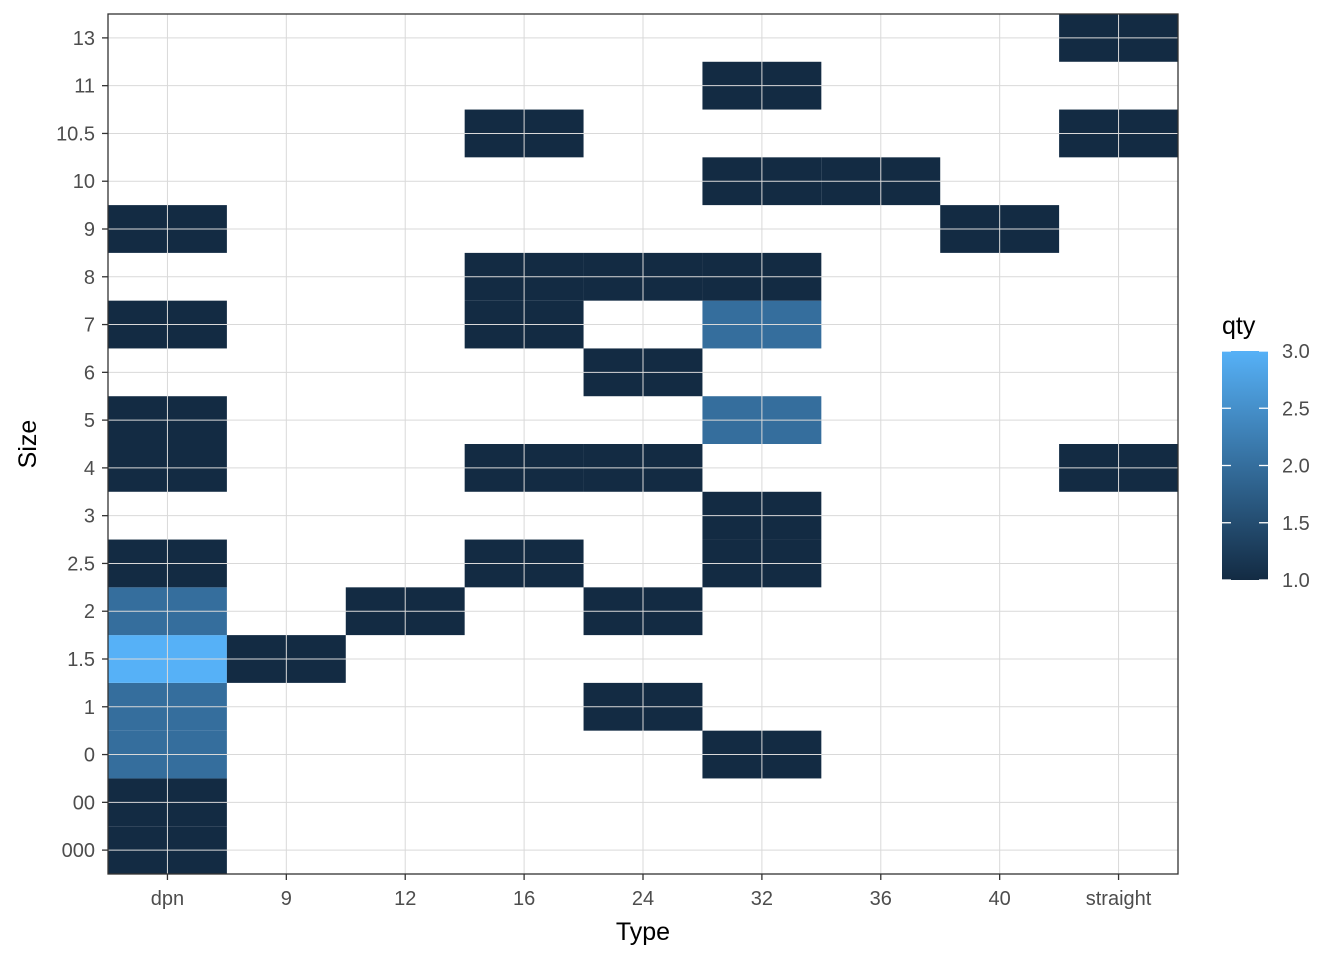 The height and width of the screenshot is (960, 1344). Describe the element at coordinates (75, 134) in the screenshot. I see `y-tick-label: 10.5` at that location.